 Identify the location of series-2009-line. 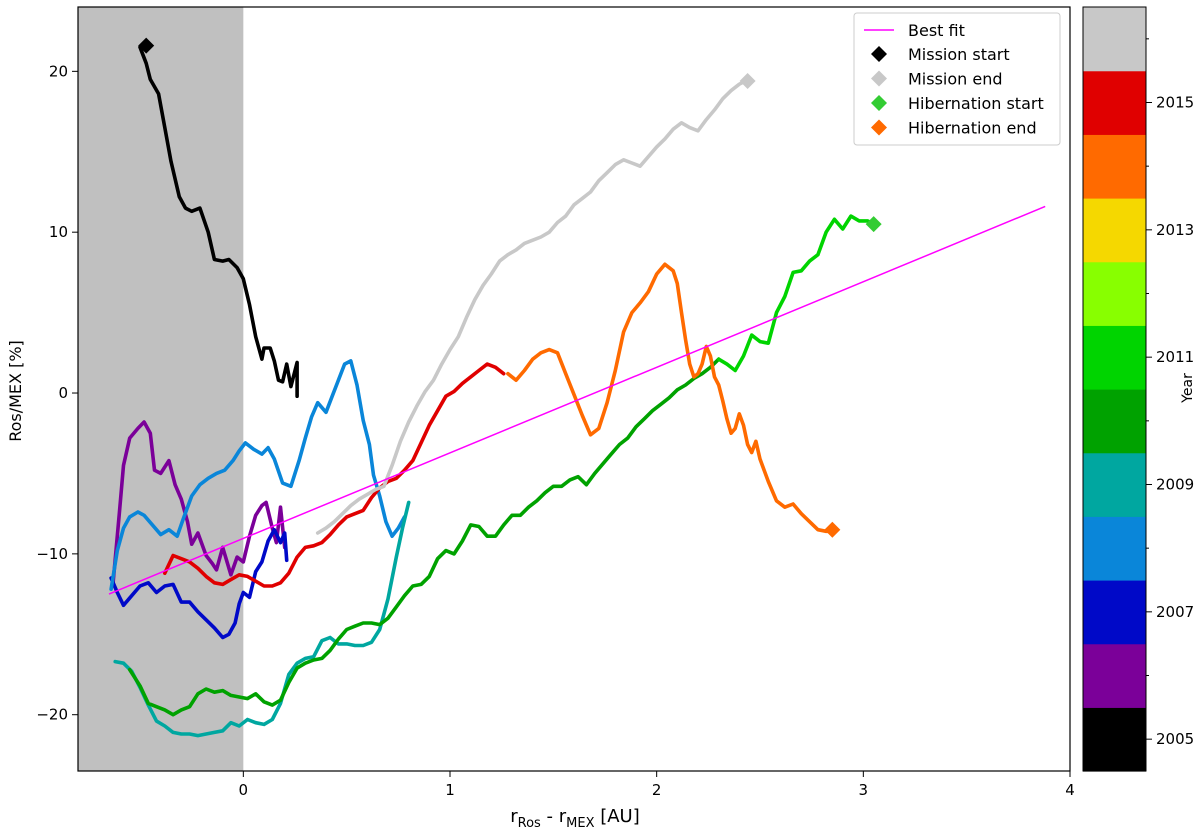
(262, 619).